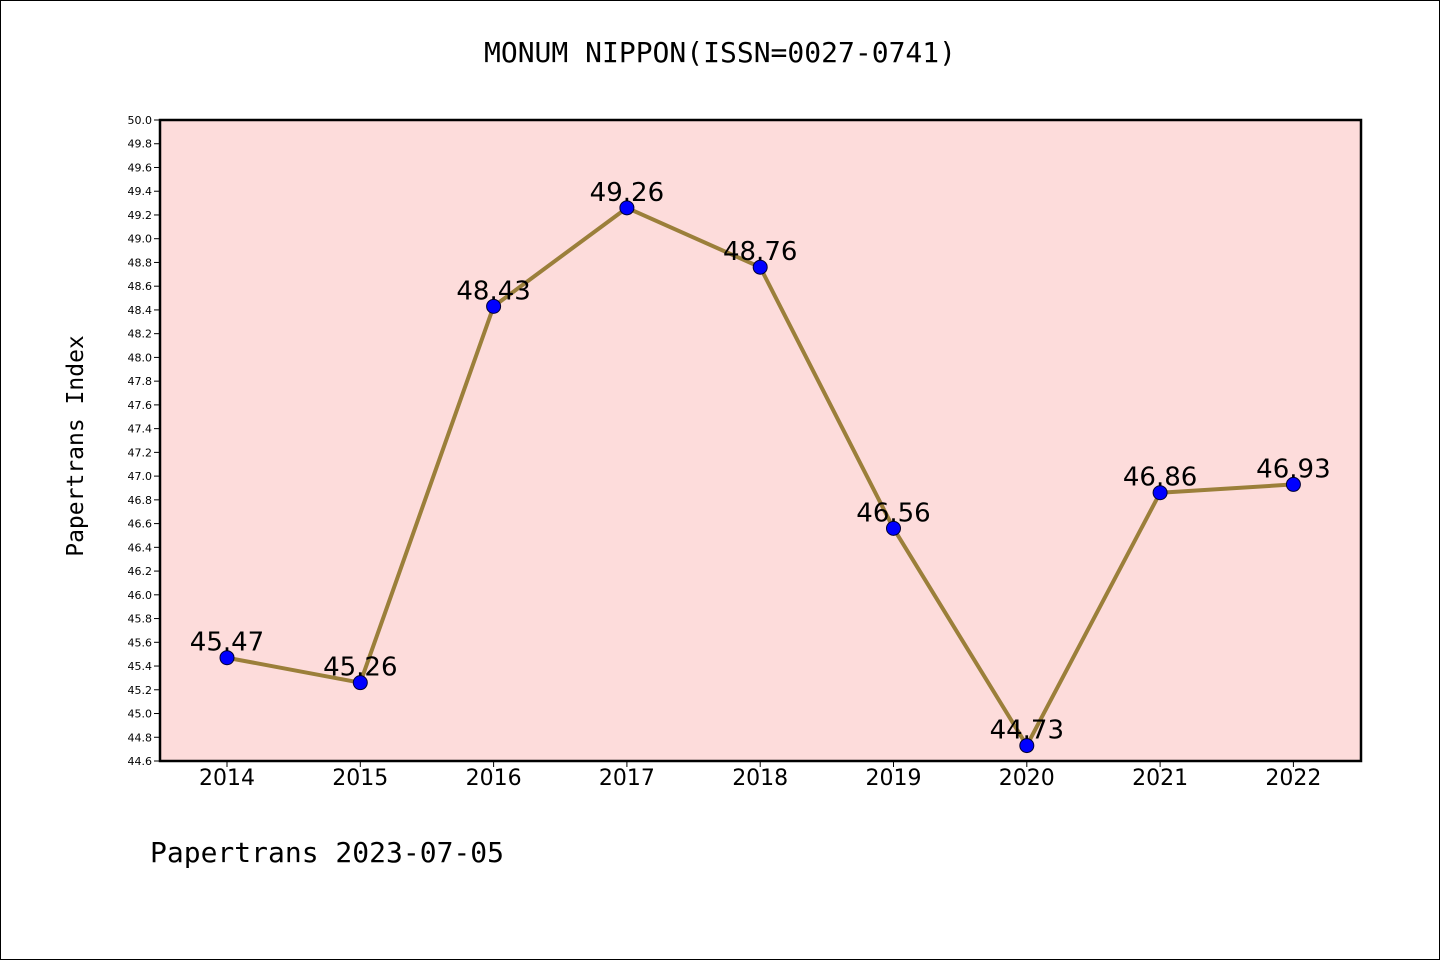  What do you see at coordinates (360, 778) in the screenshot?
I see `x-tick-label: 2015` at bounding box center [360, 778].